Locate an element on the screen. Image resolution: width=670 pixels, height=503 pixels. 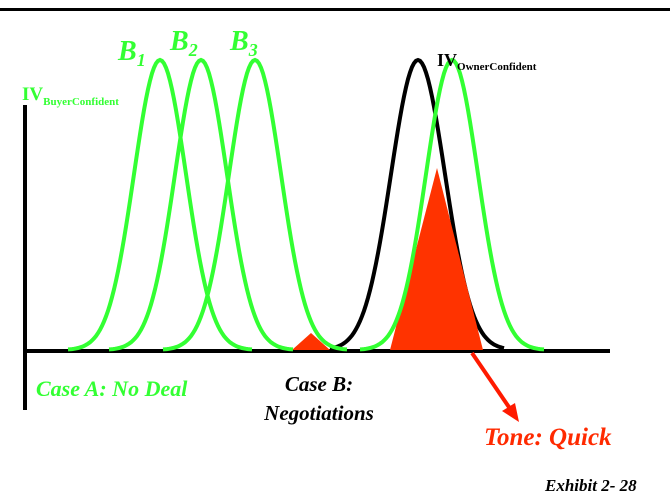
top-rule is located at coordinates (335, 9).